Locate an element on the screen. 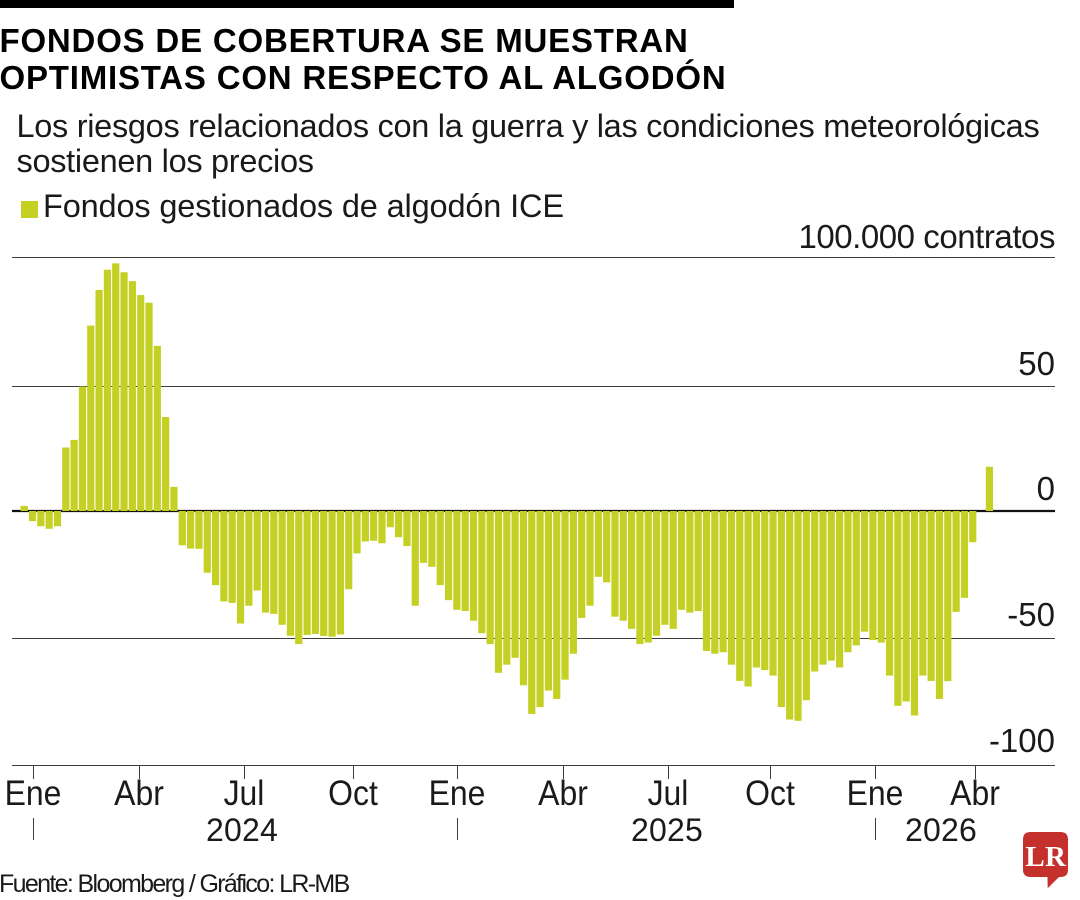 The image size is (1080, 900). svg-text: LR is located at coordinates (1046, 857).